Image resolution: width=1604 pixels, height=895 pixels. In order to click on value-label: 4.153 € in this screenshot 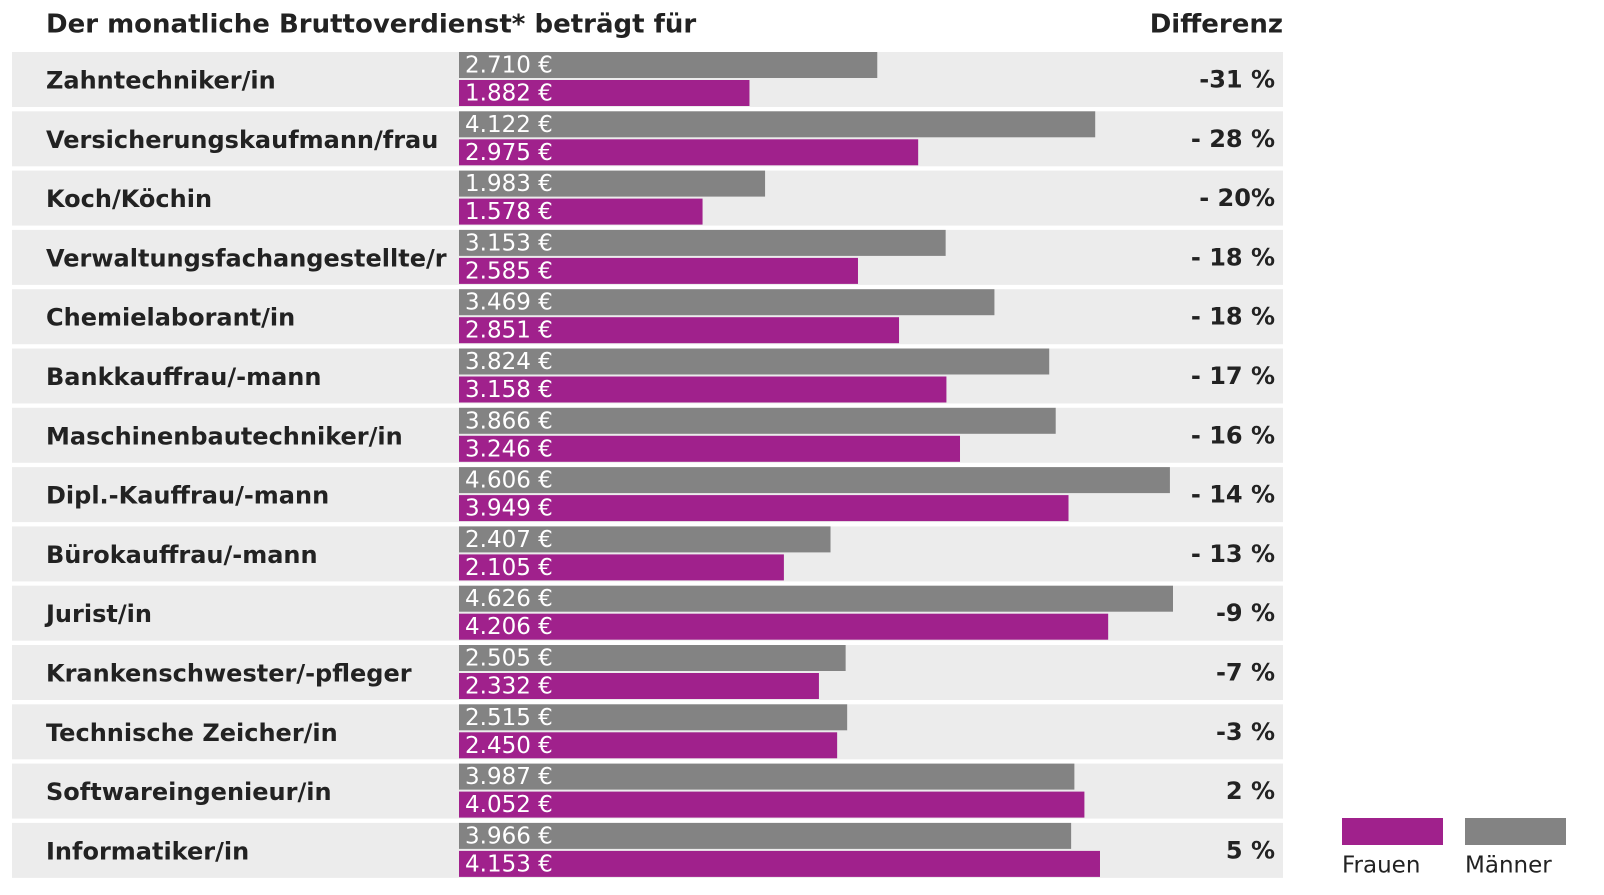, I will do `click(509, 864)`.